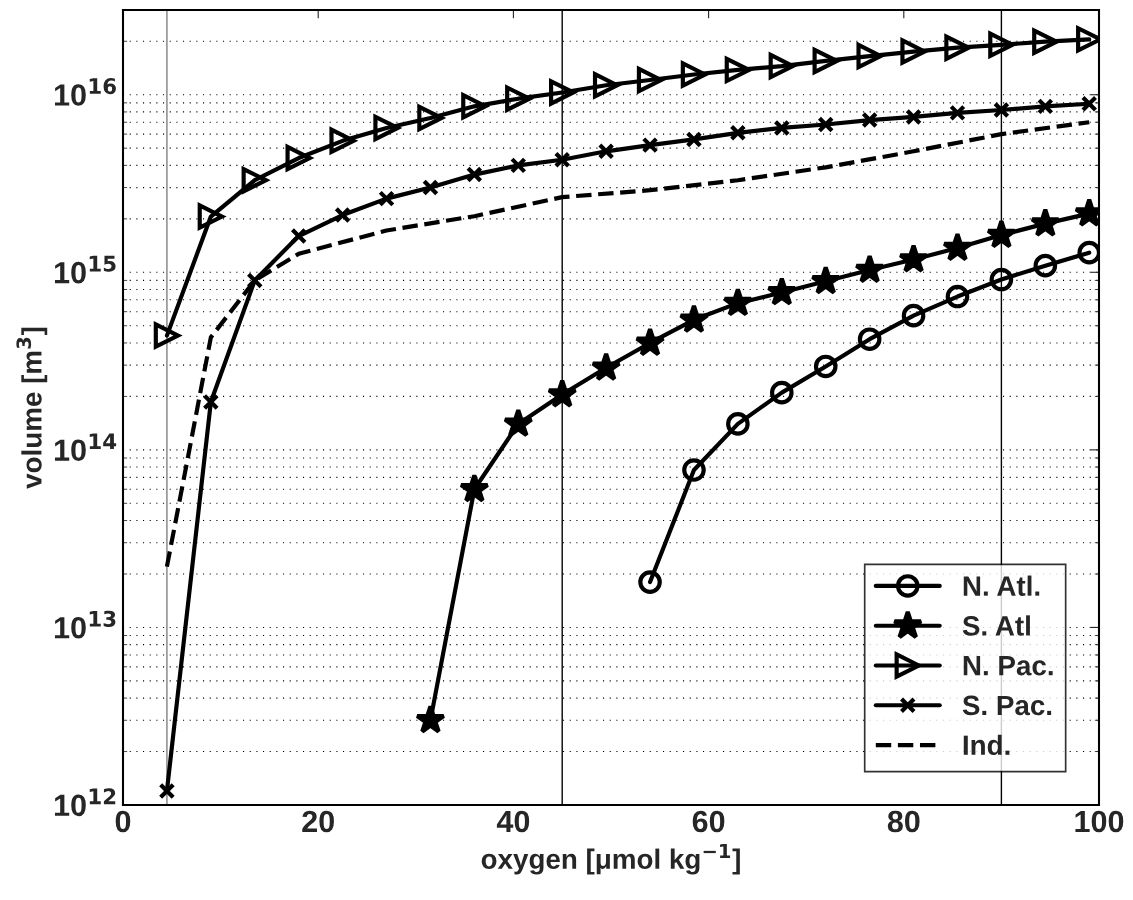 This screenshot has height=900, width=1133. Describe the element at coordinates (85, 91) in the screenshot. I see `y-tick-label: 10$^{16}$` at that location.